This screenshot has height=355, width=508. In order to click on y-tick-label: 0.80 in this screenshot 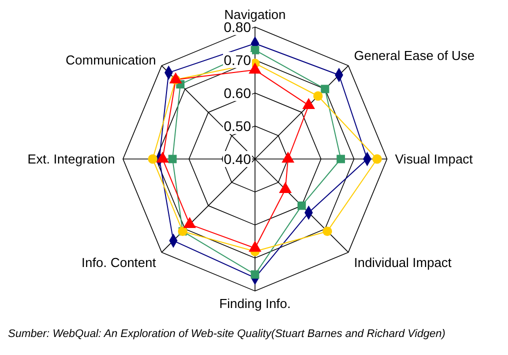, I will do `click(237, 27)`.